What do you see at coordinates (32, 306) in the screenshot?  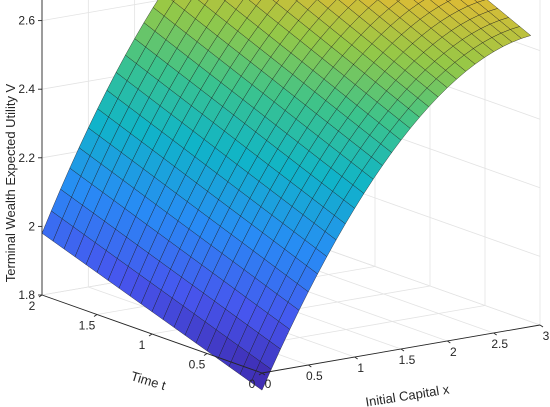 I see `y-tick-label: 2` at bounding box center [32, 306].